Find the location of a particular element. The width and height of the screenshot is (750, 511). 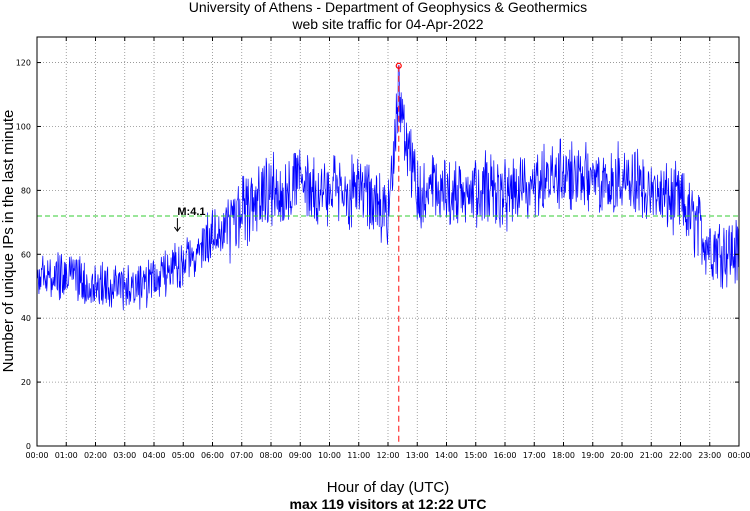

y-tick-label: 20 is located at coordinates (26, 382).